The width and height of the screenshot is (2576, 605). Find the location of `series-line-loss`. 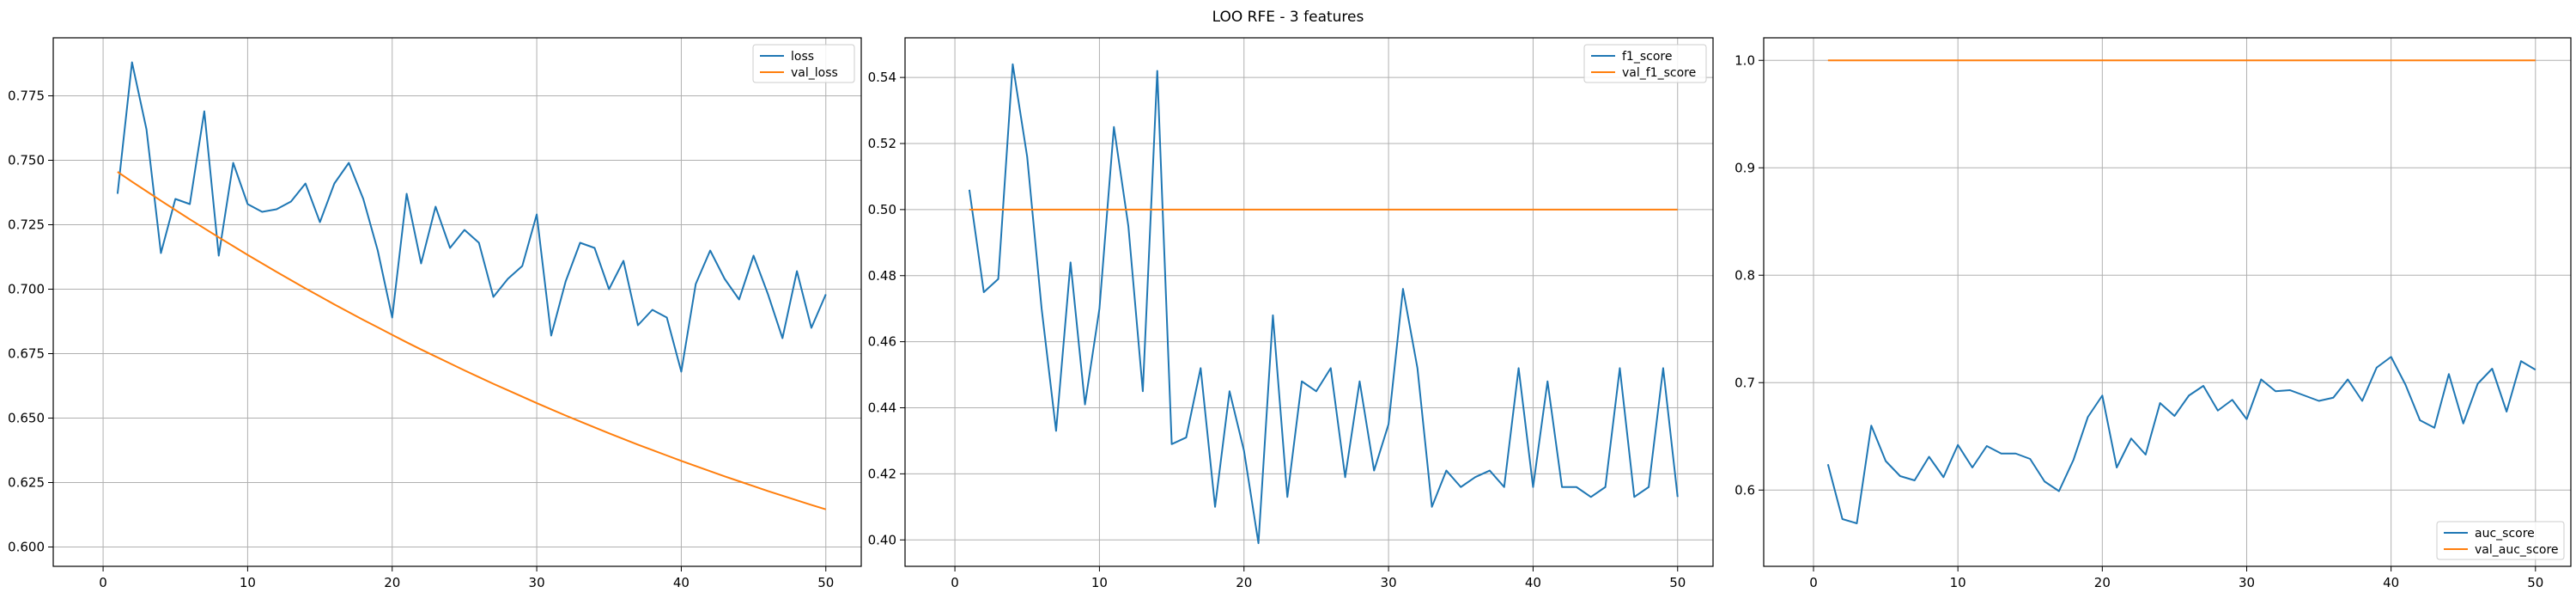

series-line-loss is located at coordinates (472, 217).